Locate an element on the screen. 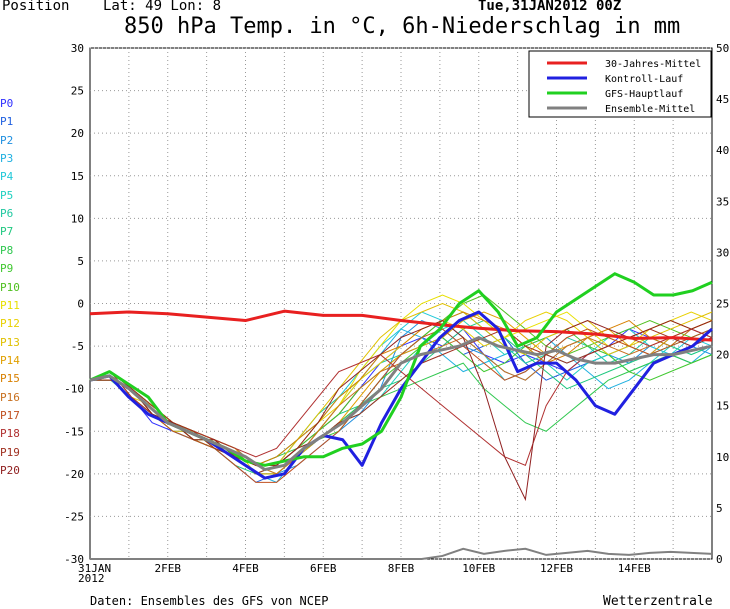  member-label-p13: P13 is located at coordinates (10, 342).